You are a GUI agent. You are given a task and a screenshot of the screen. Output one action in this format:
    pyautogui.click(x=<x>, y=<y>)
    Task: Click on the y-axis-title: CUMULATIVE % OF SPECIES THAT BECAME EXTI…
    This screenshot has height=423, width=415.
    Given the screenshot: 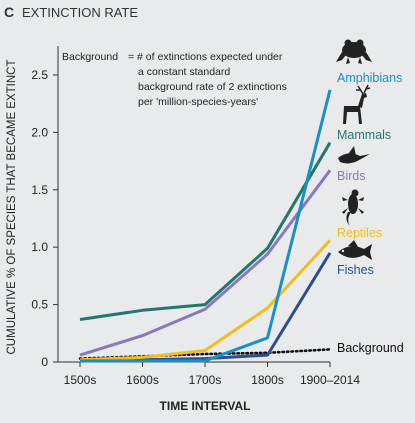 What is the action you would take?
    pyautogui.click(x=12, y=206)
    